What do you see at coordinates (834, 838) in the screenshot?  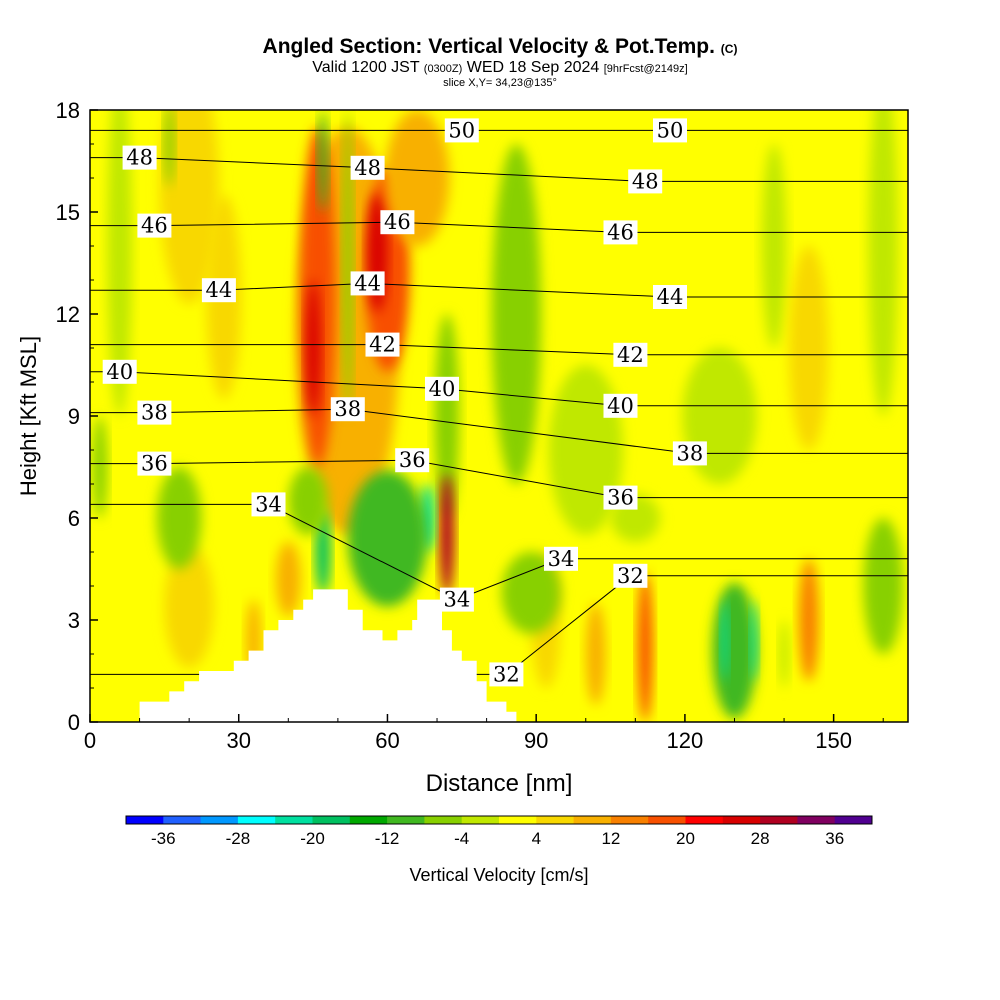 I see `colorbar-tick-label: 36` at bounding box center [834, 838].